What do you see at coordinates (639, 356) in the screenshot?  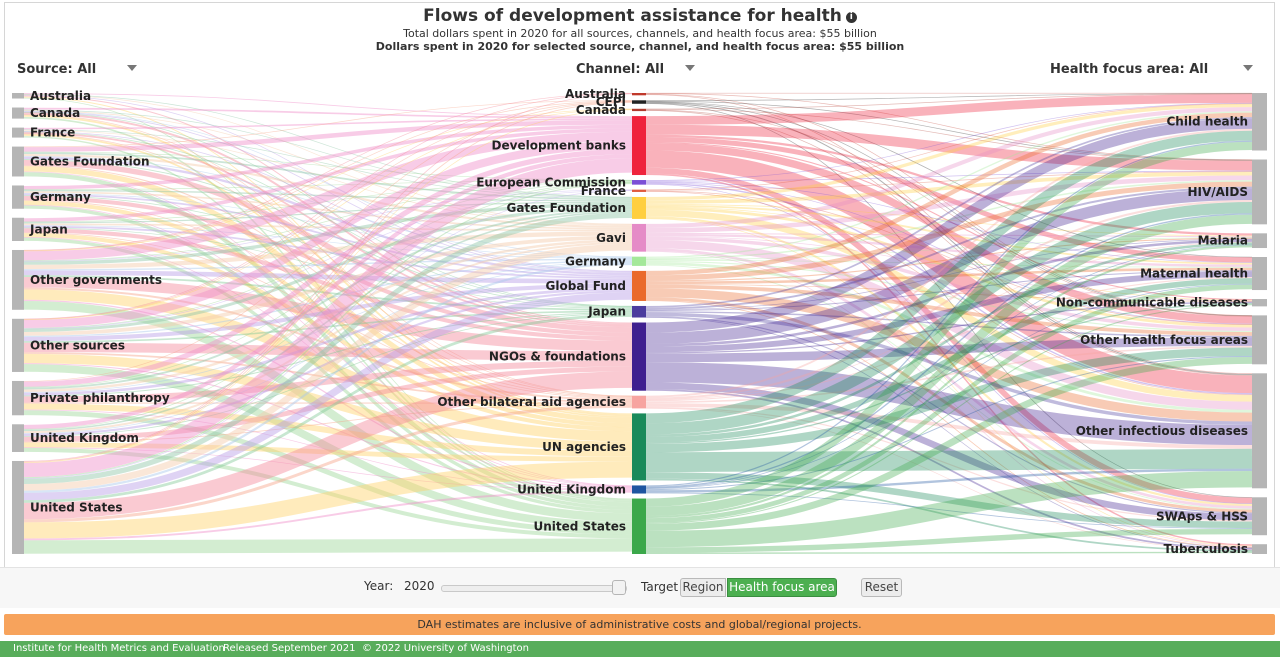 I see `channel-node-ngos-foundations` at bounding box center [639, 356].